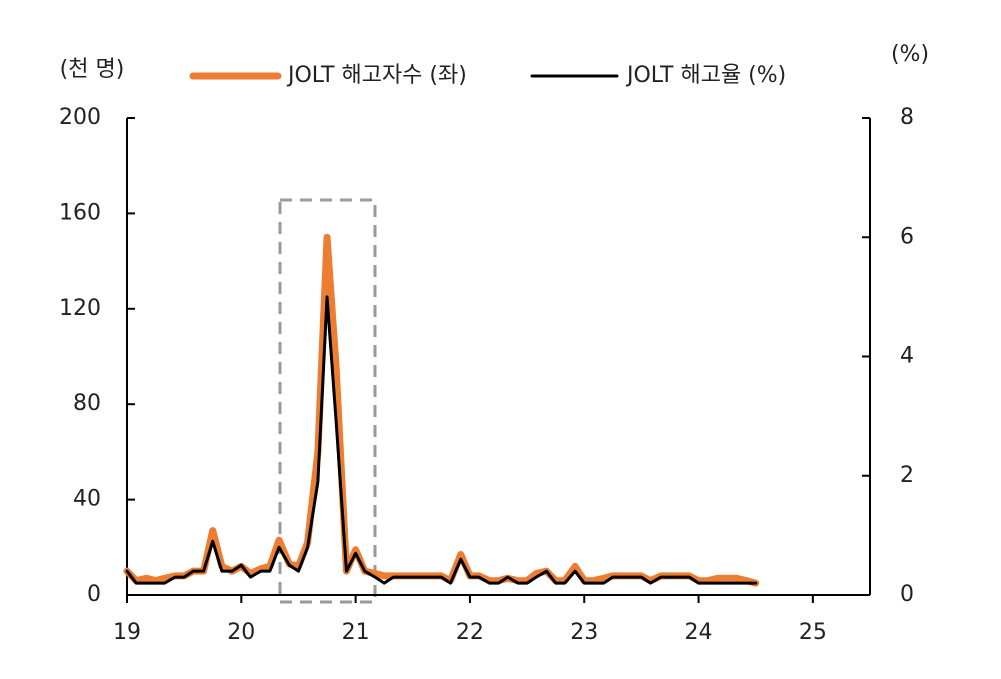 Image resolution: width=1001 pixels, height=679 pixels. I want to click on y2-axis-label: (%), so click(910, 54).